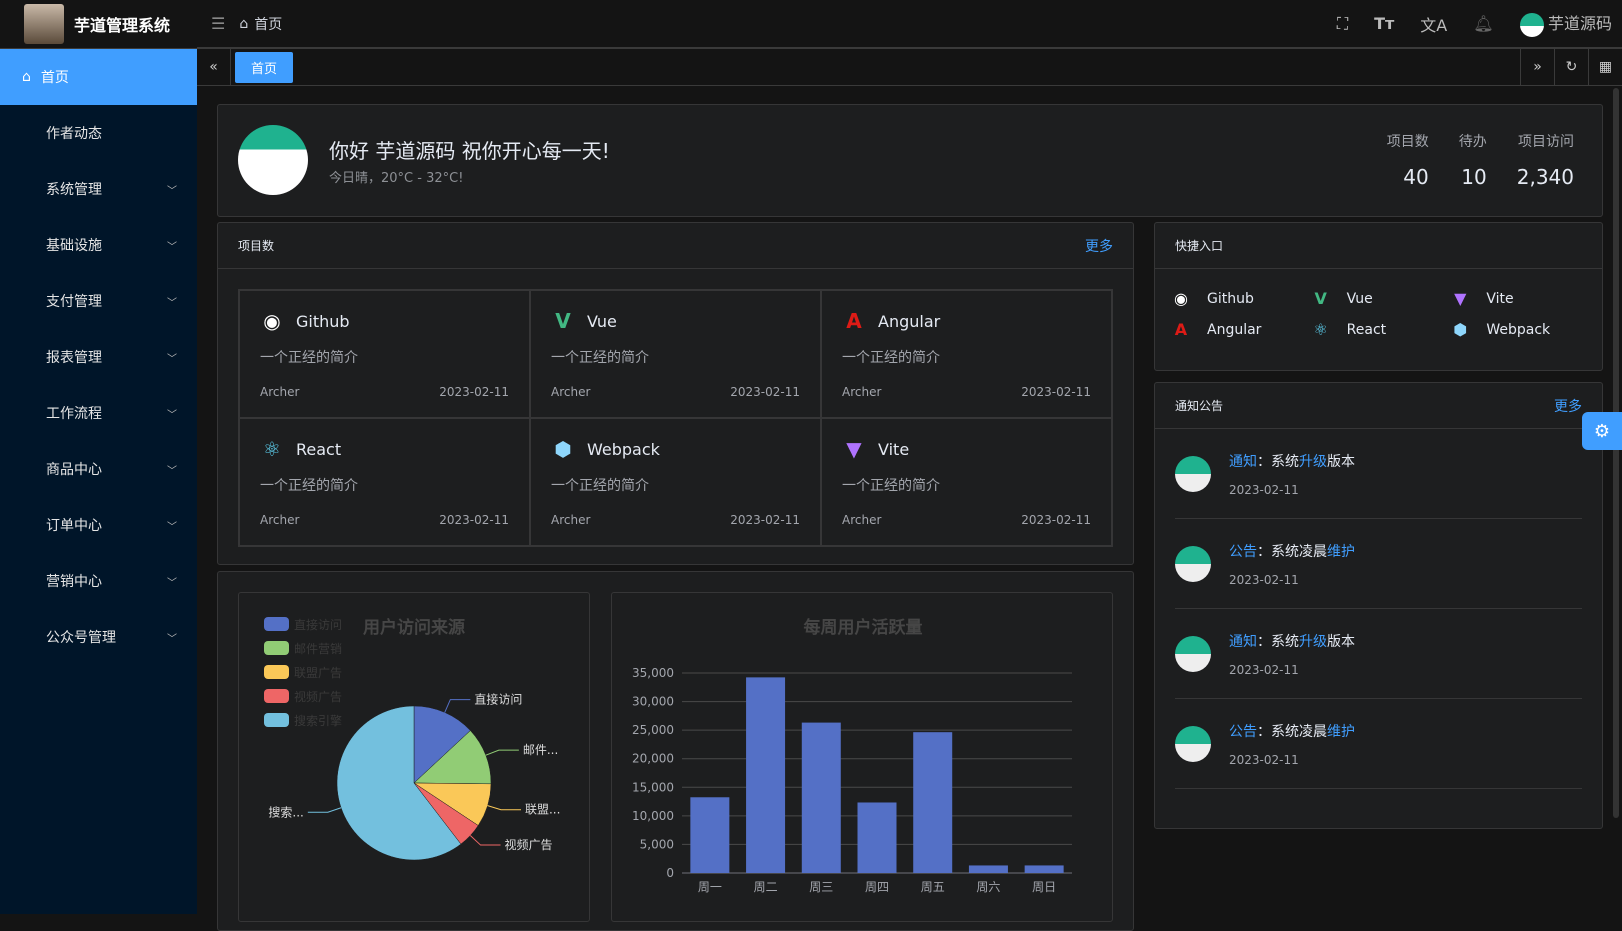  I want to click on shortcut-name: React, so click(1366, 329).